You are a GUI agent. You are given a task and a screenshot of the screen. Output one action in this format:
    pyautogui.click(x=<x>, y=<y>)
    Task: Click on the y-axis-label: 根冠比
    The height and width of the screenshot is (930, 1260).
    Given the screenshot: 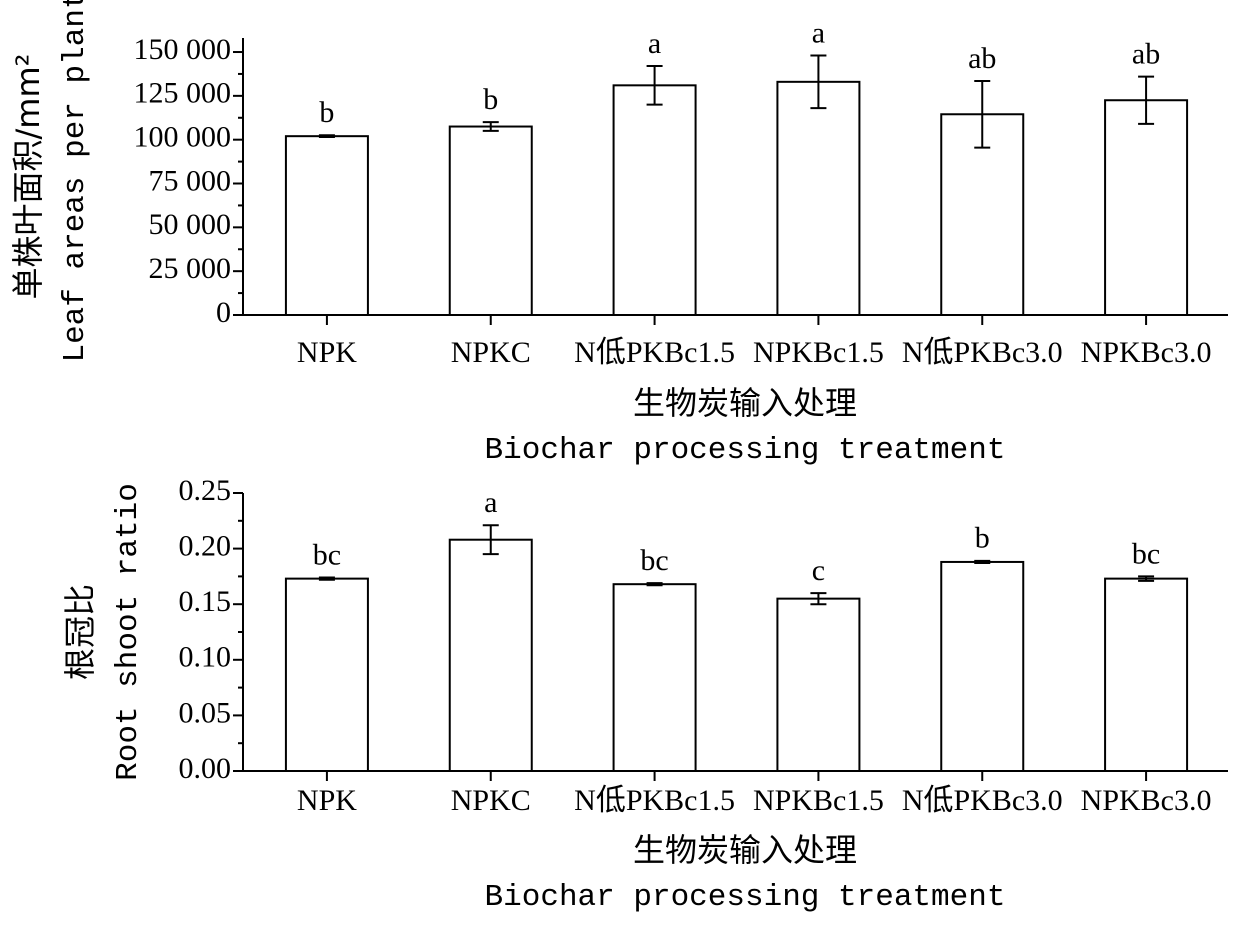 What is the action you would take?
    pyautogui.click(x=80, y=632)
    